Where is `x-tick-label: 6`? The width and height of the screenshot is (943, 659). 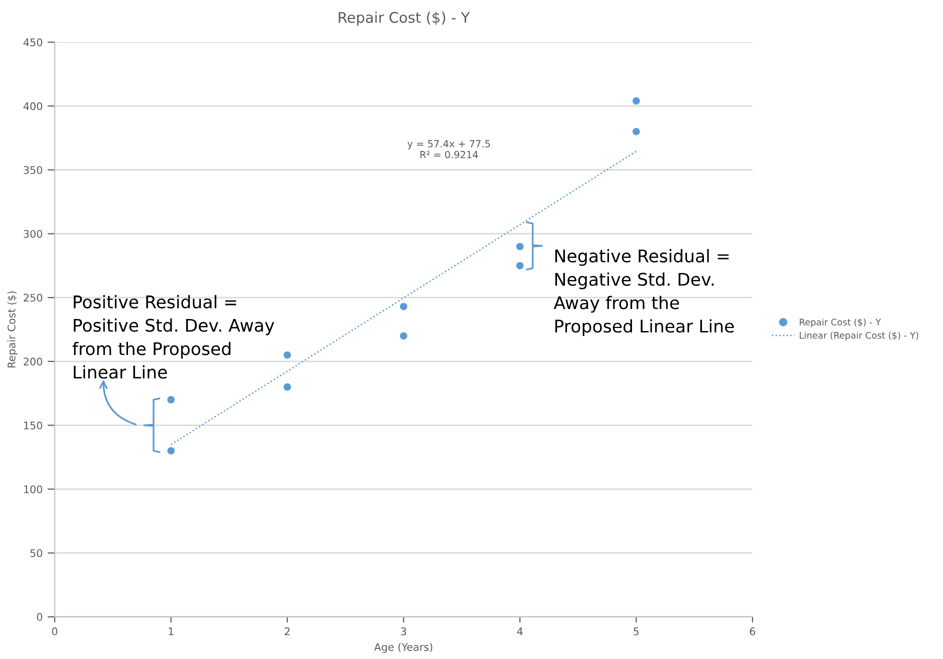
x-tick-label: 6 is located at coordinates (753, 631).